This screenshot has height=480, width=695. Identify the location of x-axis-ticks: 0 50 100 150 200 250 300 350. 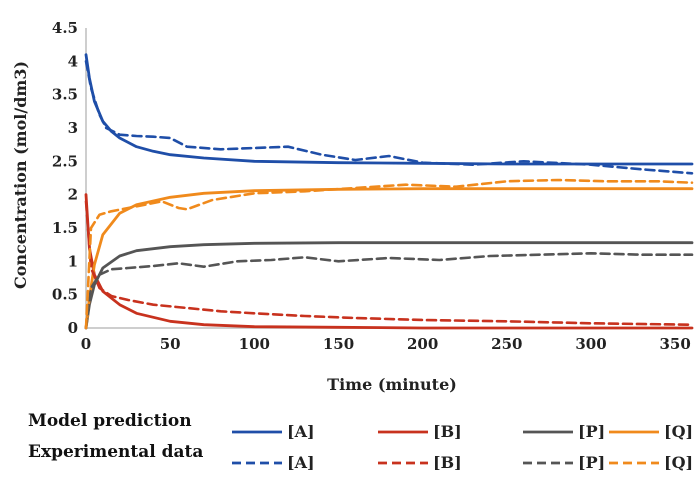
(386, 344).